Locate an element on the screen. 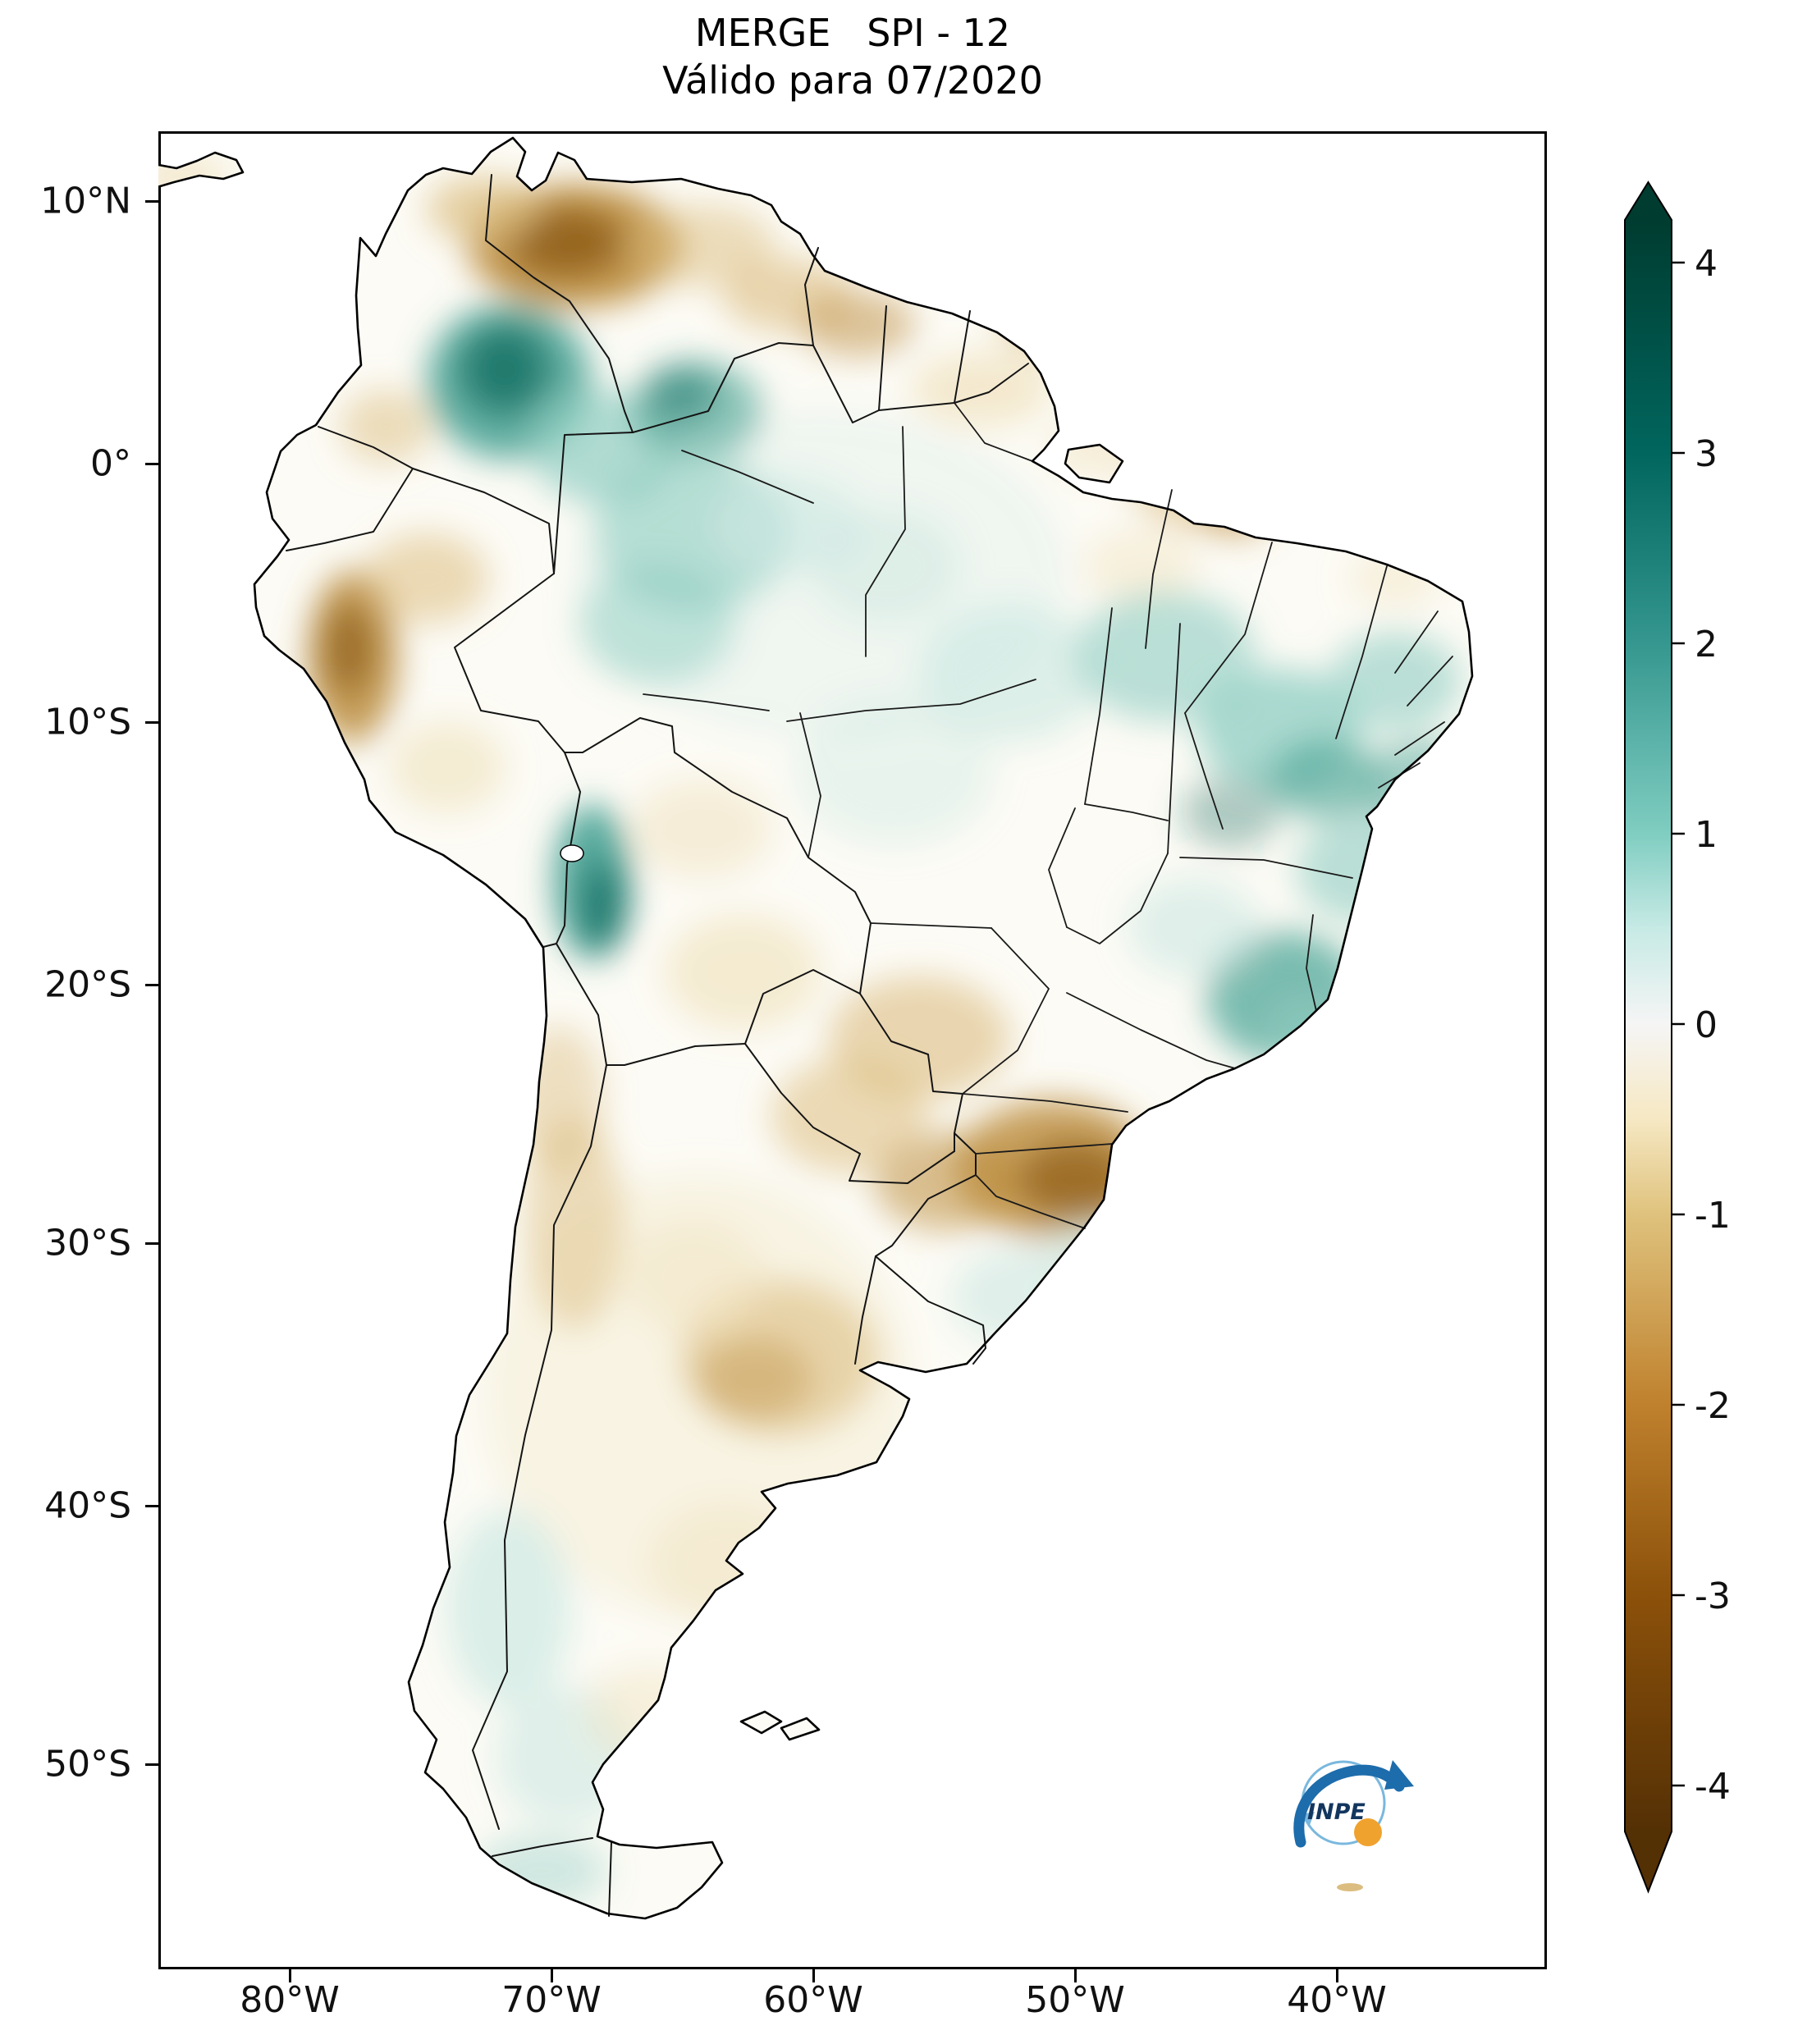  chart-title: MERGE SPI - 12 is located at coordinates (852, 33).